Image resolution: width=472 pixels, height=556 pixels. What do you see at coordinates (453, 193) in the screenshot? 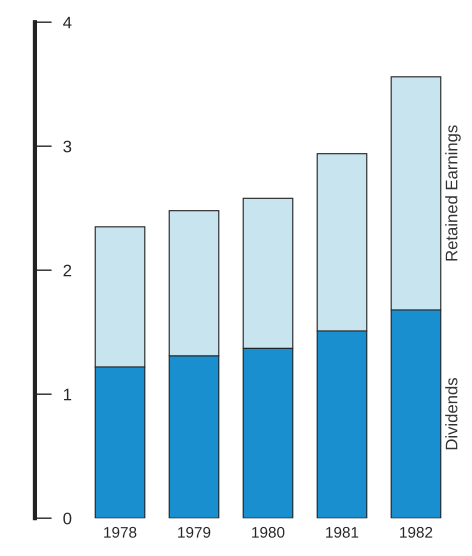
I see `text: Retained Earnings` at bounding box center [453, 193].